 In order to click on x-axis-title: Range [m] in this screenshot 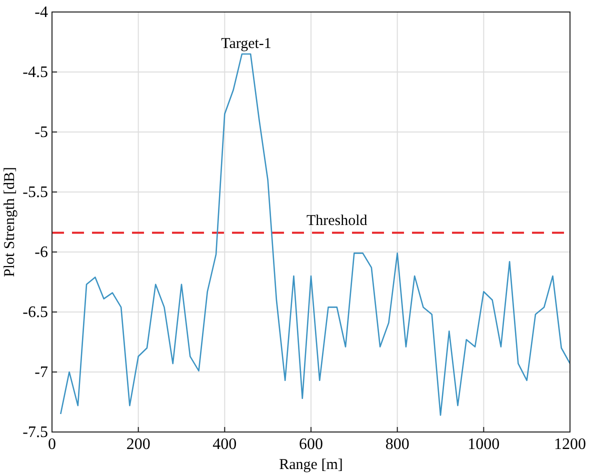, I will do `click(311, 465)`.